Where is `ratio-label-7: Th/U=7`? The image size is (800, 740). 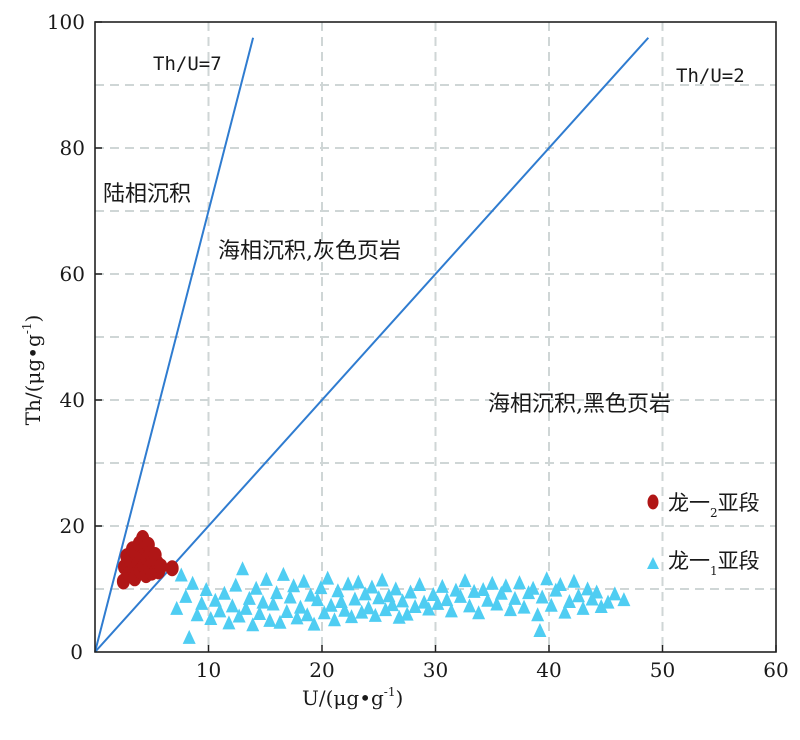
ratio-label-7: Th/U=7 is located at coordinates (187, 64).